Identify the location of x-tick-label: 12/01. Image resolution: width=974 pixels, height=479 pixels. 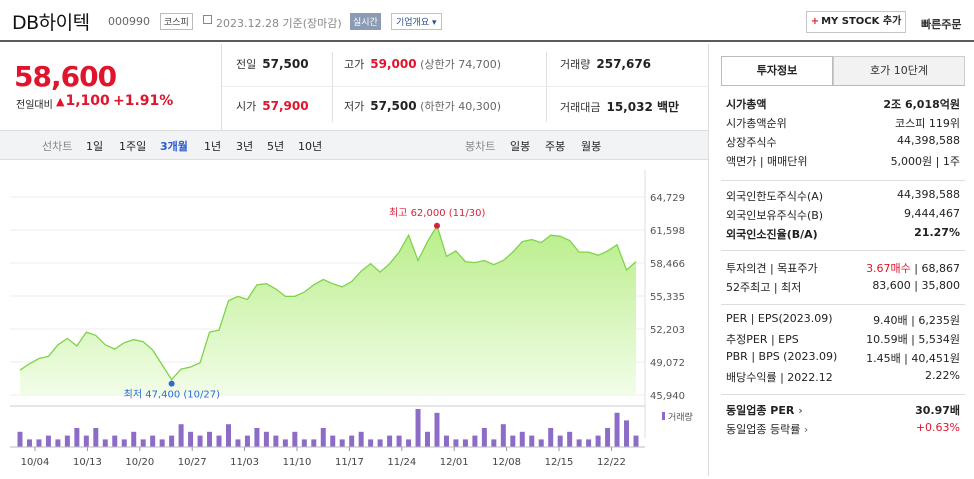
(454, 462).